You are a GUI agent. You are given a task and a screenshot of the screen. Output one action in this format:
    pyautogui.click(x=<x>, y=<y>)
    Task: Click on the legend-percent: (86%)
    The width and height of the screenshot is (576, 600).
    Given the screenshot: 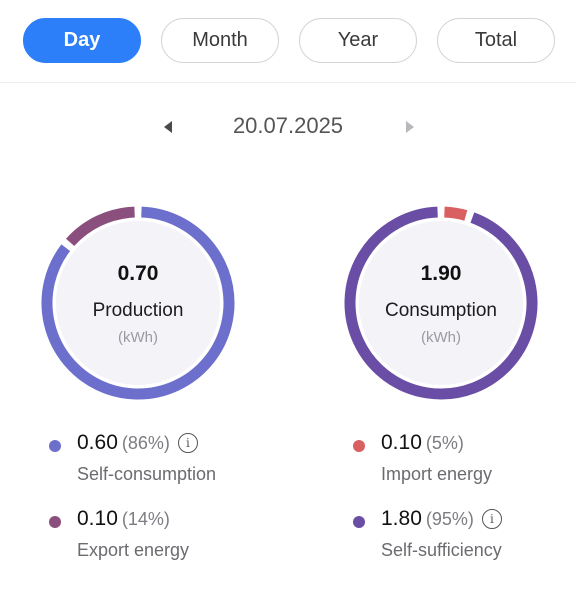 What is the action you would take?
    pyautogui.click(x=145, y=443)
    